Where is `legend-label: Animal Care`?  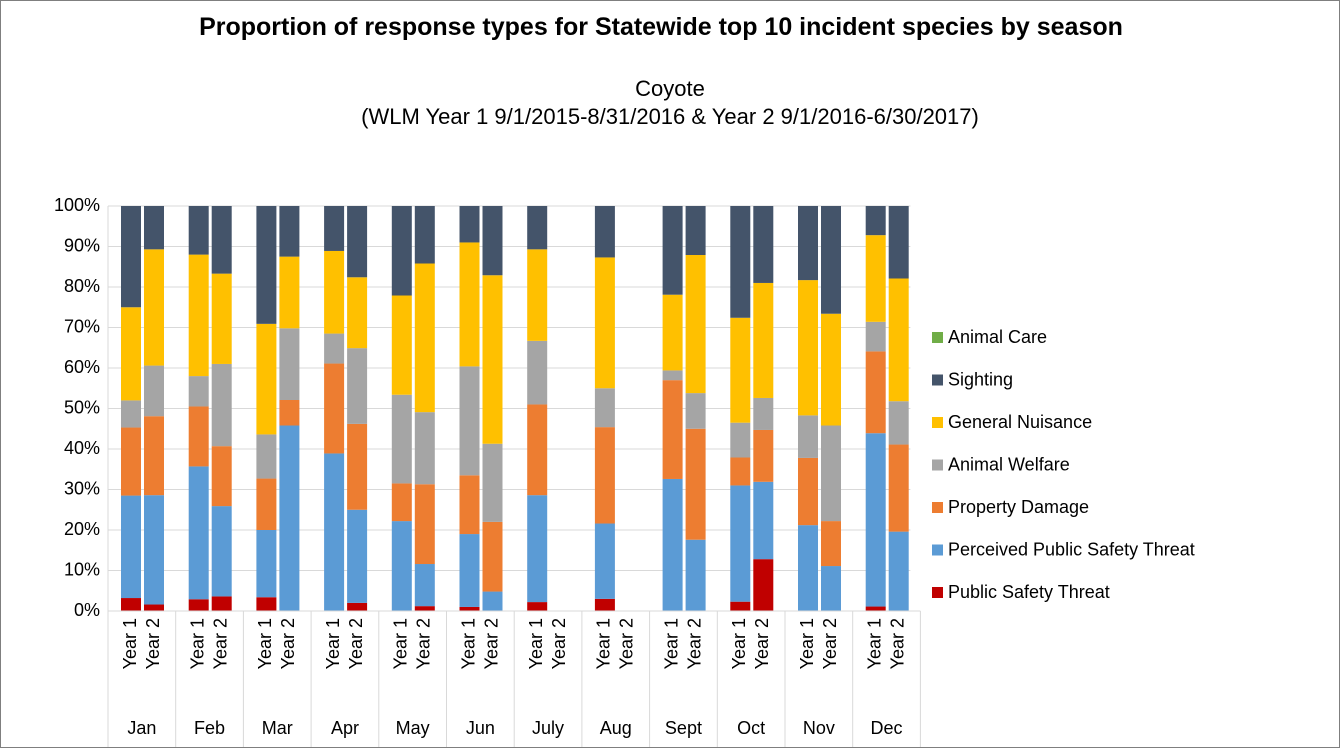
legend-label: Animal Care is located at coordinates (997, 337).